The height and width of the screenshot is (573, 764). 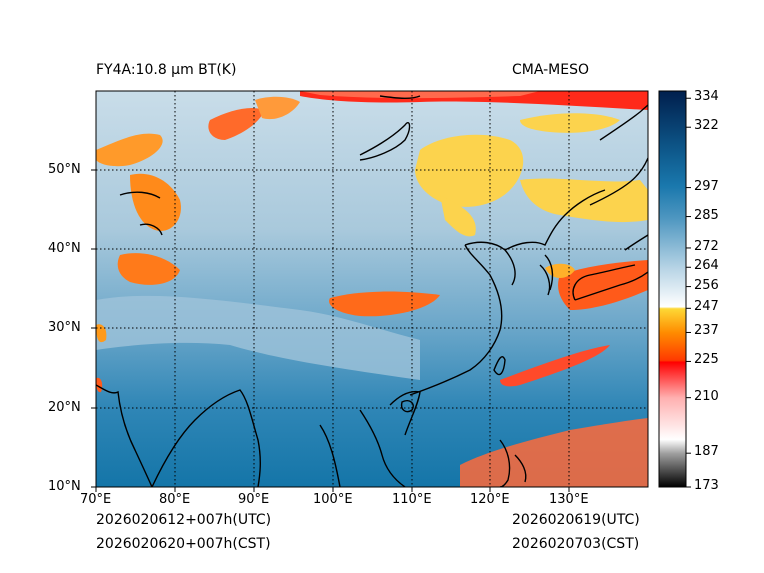 What do you see at coordinates (555, 366) in the screenshot?
I see `cloud-southeast` at bounding box center [555, 366].